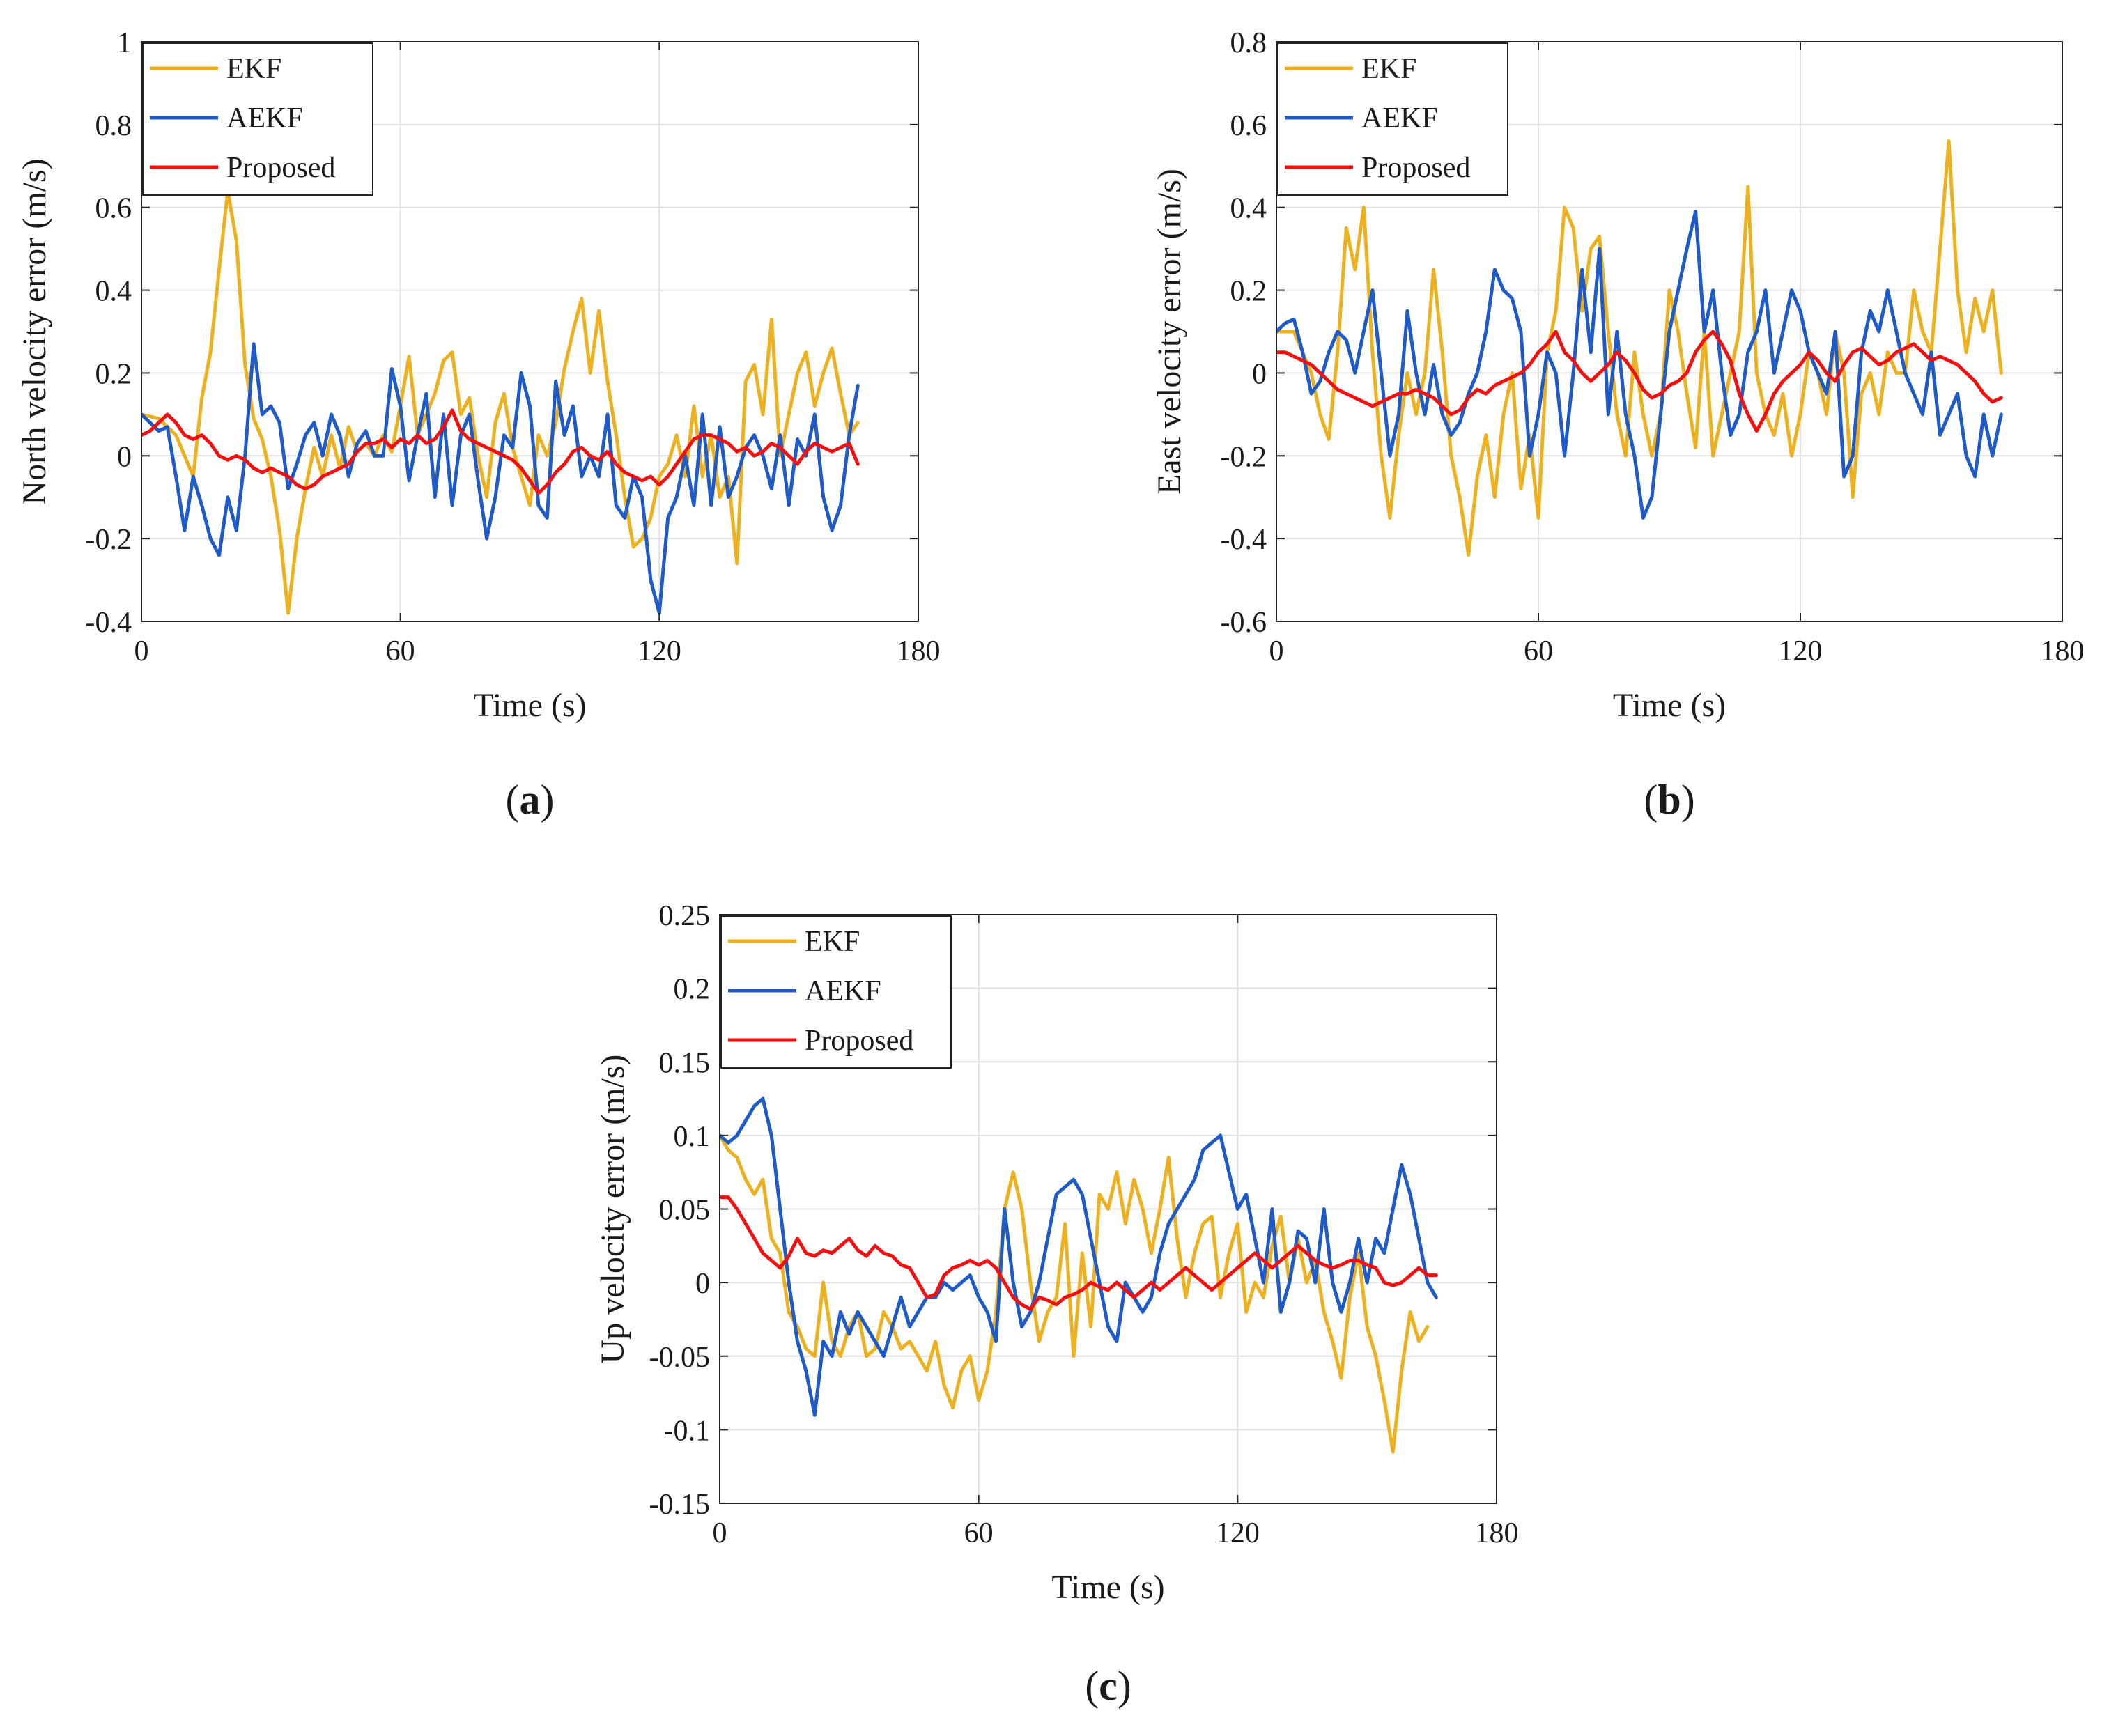 This screenshot has width=2109, height=1736. I want to click on panel-a-ytick-label-5: 0.6, so click(113, 209).